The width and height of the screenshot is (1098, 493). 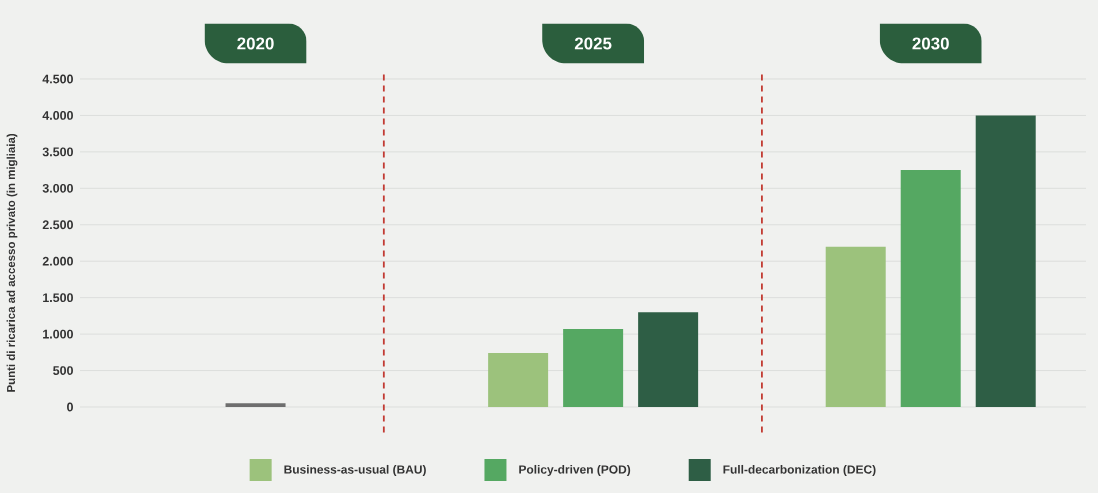 What do you see at coordinates (57, 79) in the screenshot?
I see `y-tick-label: 4.500` at bounding box center [57, 79].